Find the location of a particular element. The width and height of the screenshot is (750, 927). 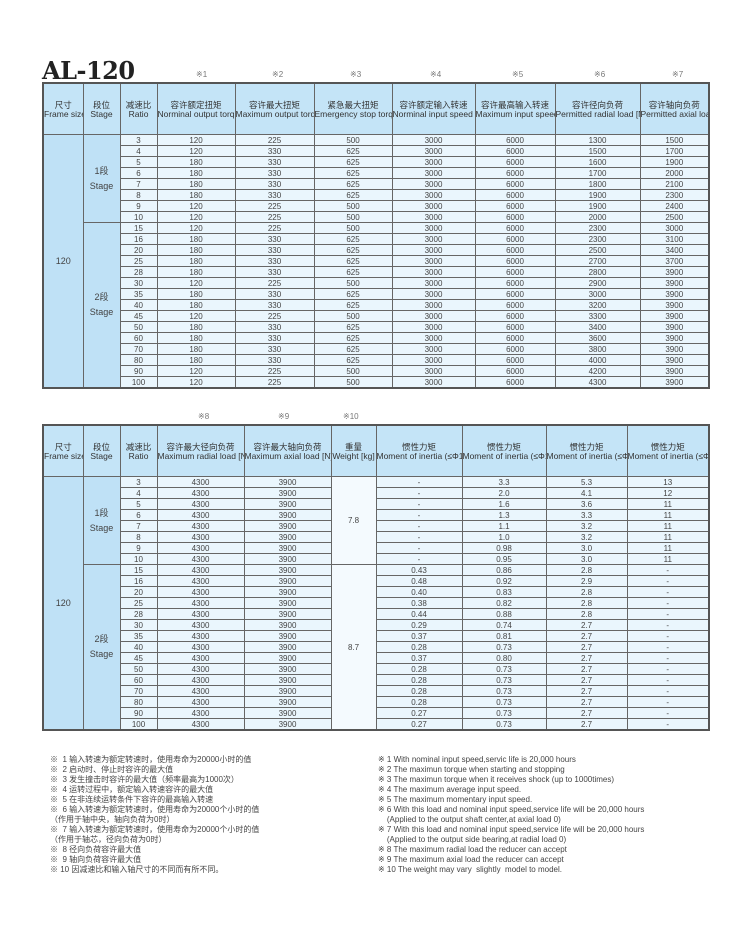

ratio-cell: 6 is located at coordinates (138, 515).